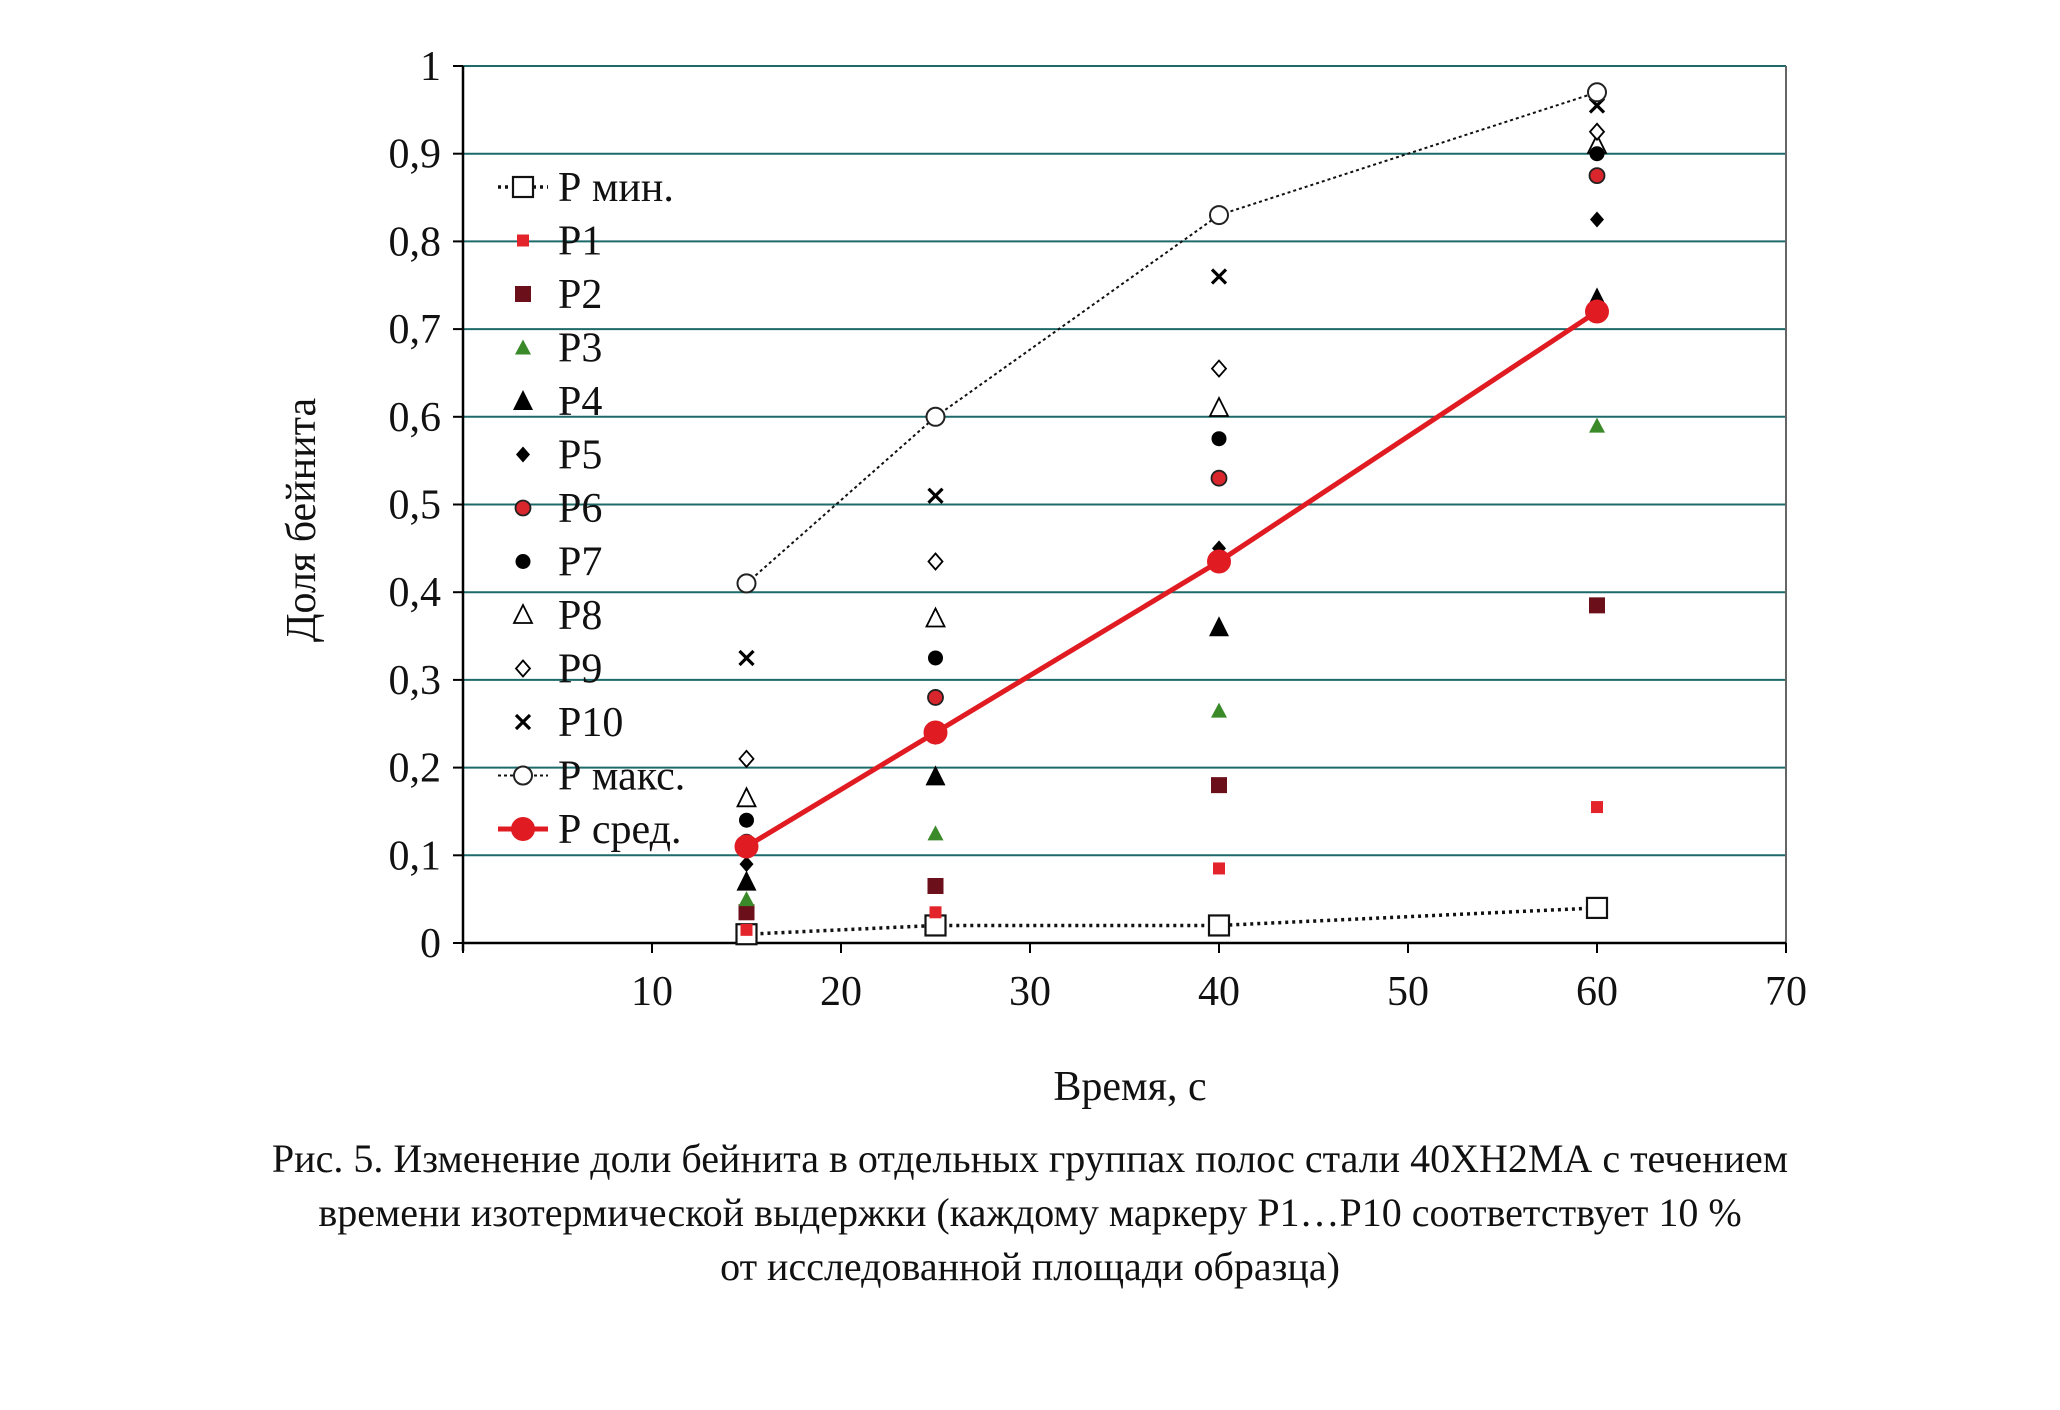  Describe the element at coordinates (580, 295) in the screenshot. I see `legend-label: Р2` at that location.